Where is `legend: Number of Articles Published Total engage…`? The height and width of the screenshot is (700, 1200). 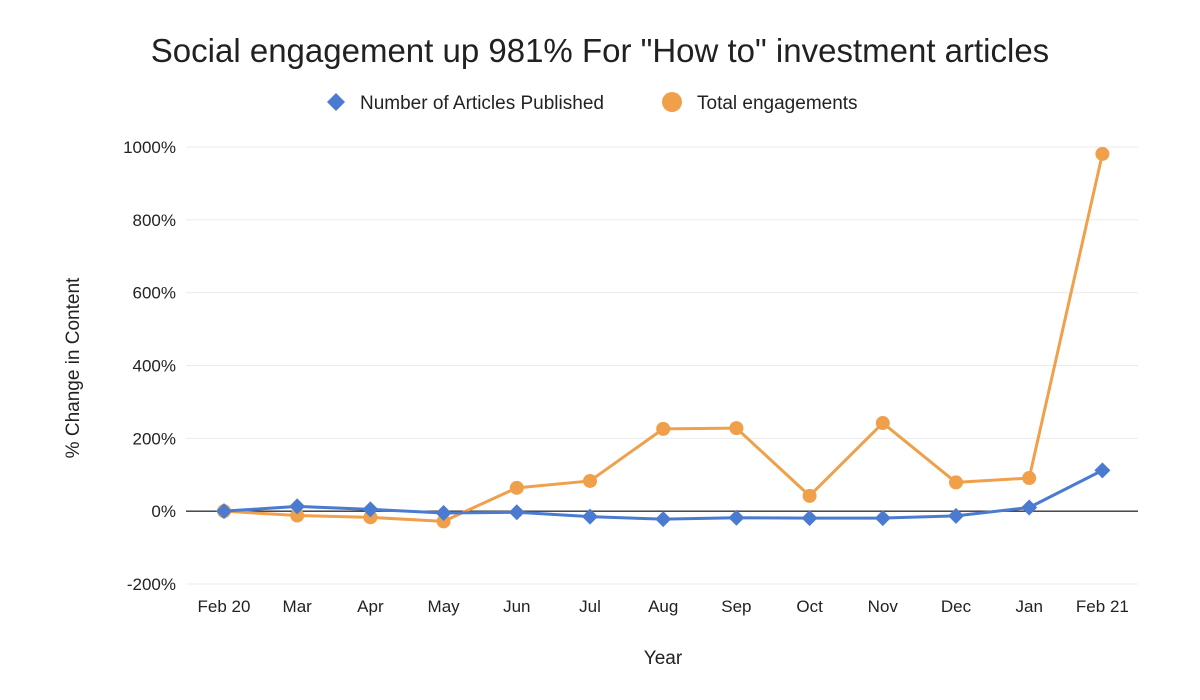
legend: Number of Articles Published Total engage… is located at coordinates (592, 103).